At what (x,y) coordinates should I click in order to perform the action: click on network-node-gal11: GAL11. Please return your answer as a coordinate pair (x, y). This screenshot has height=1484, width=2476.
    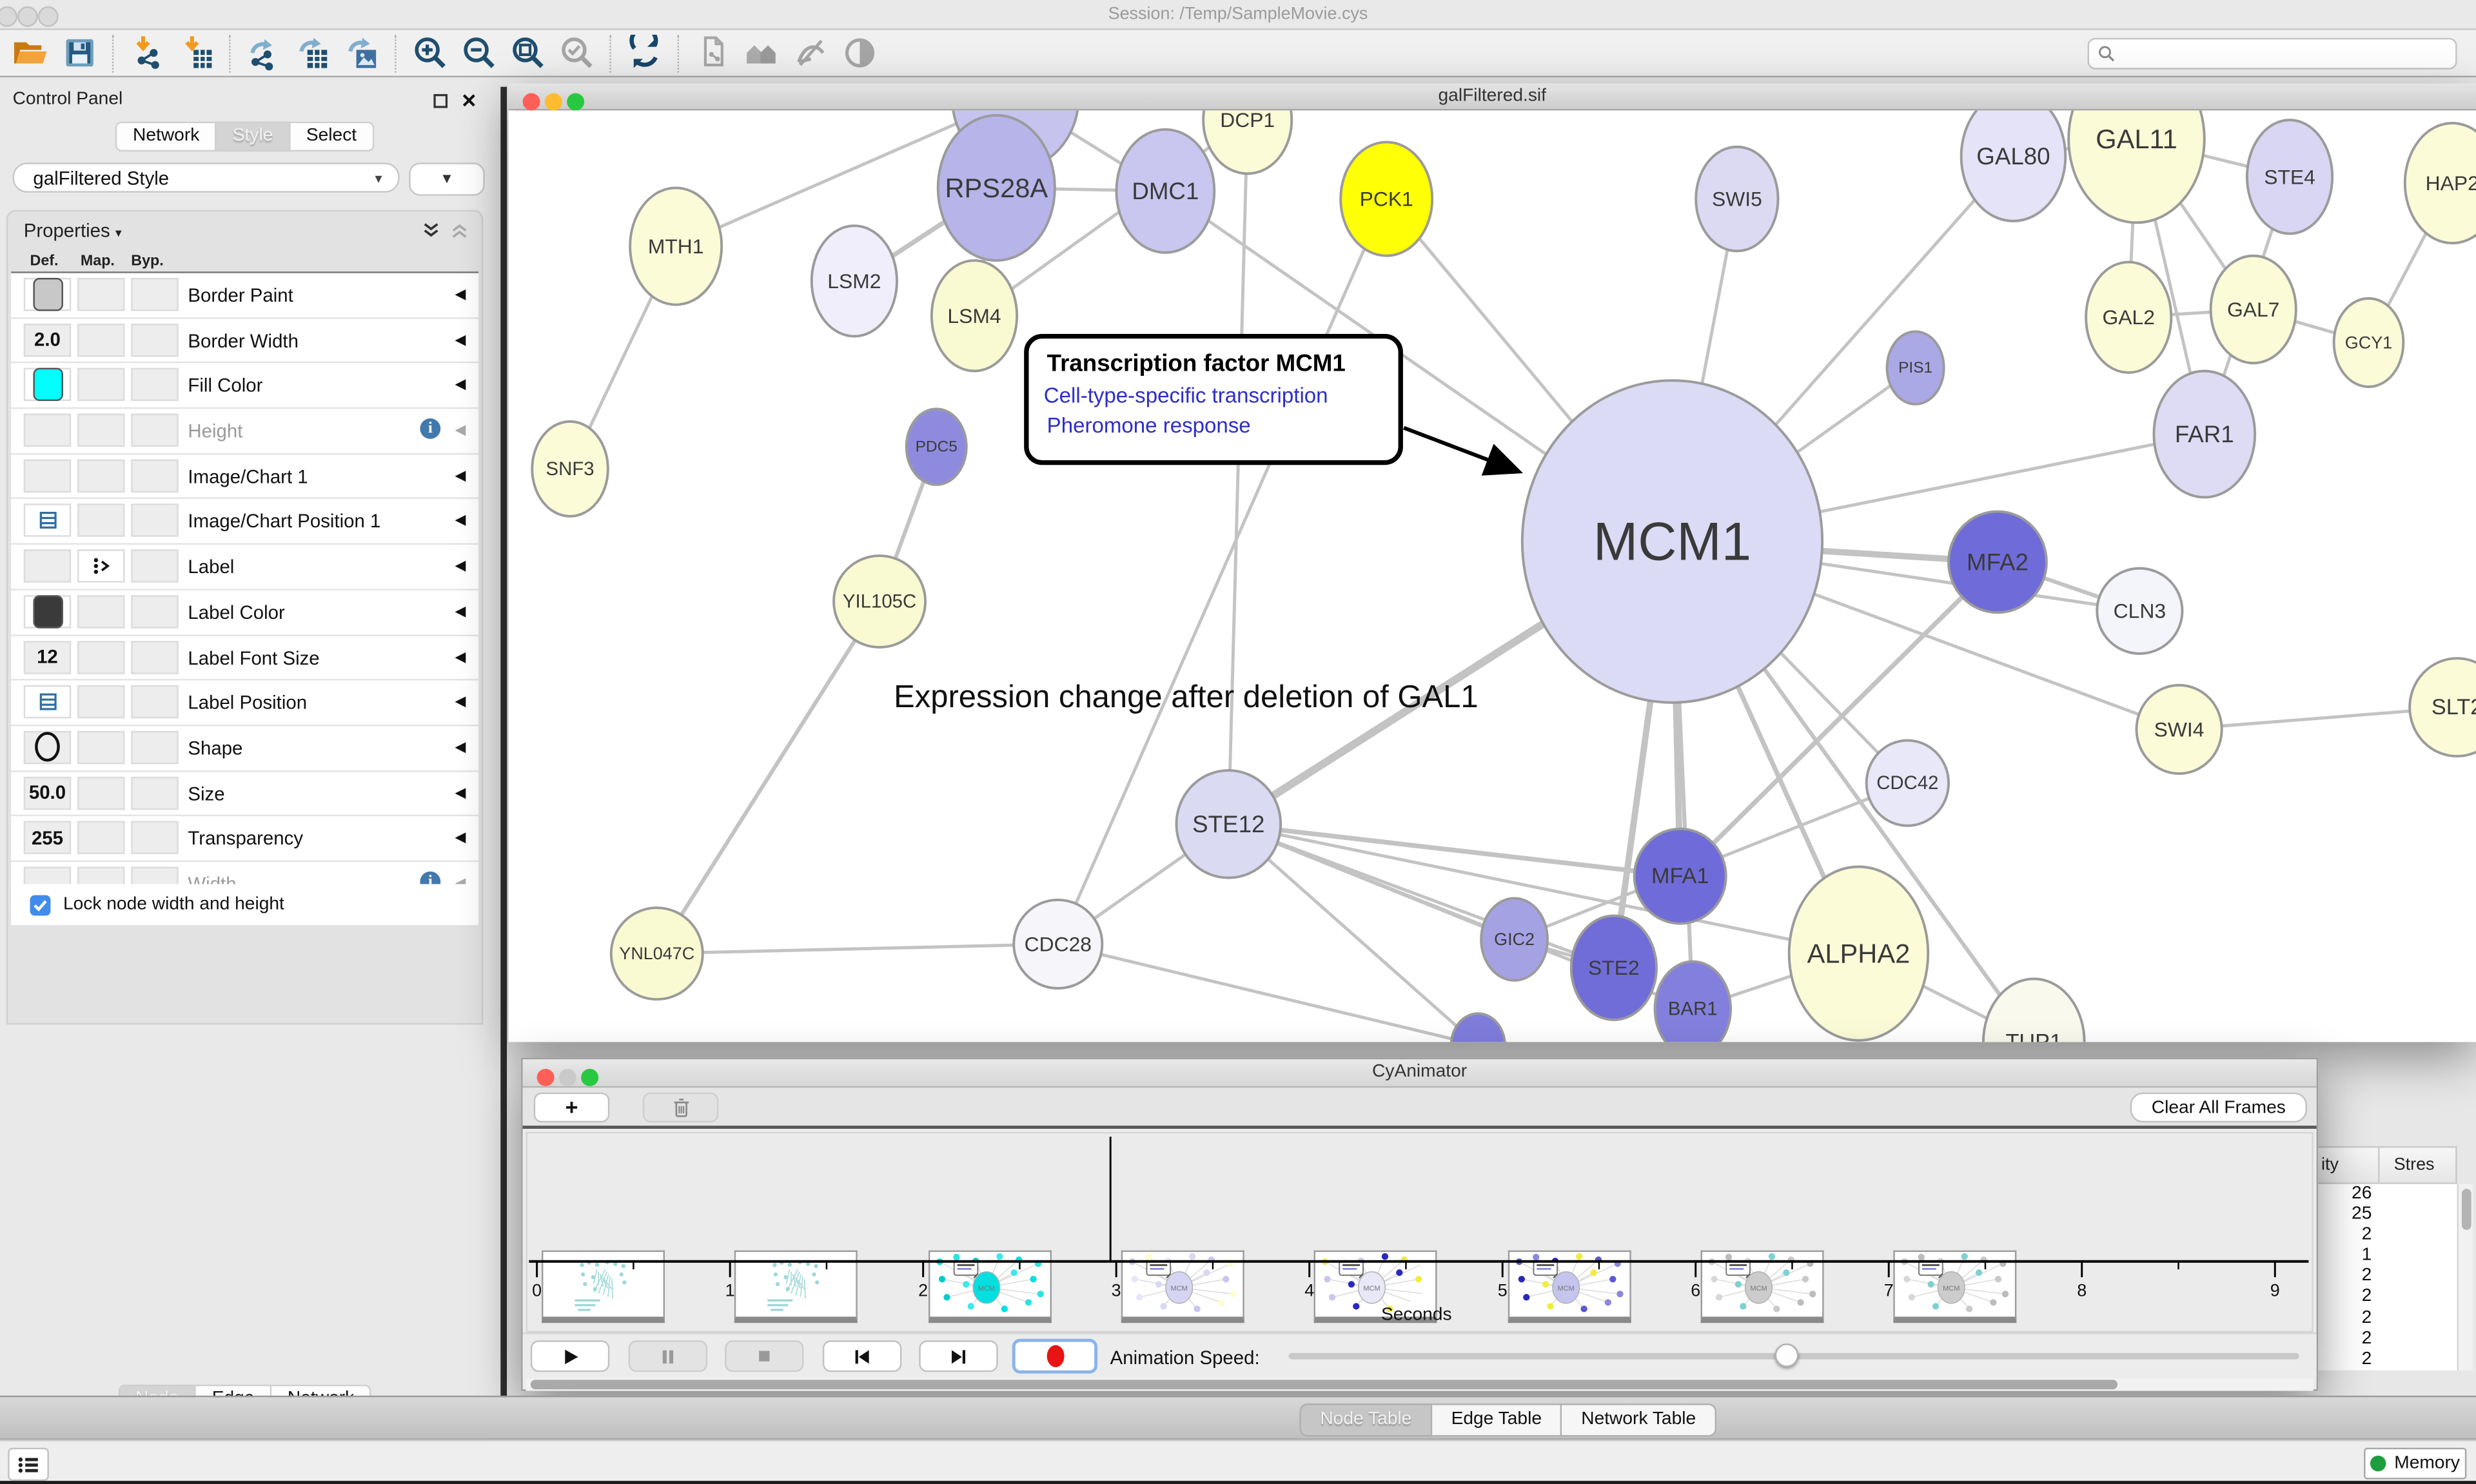
    Looking at the image, I should click on (2136, 167).